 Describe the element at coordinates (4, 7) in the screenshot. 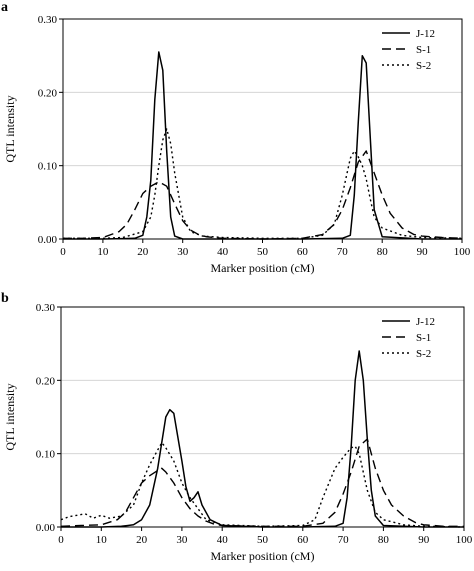

I see `panel-letter: a` at that location.